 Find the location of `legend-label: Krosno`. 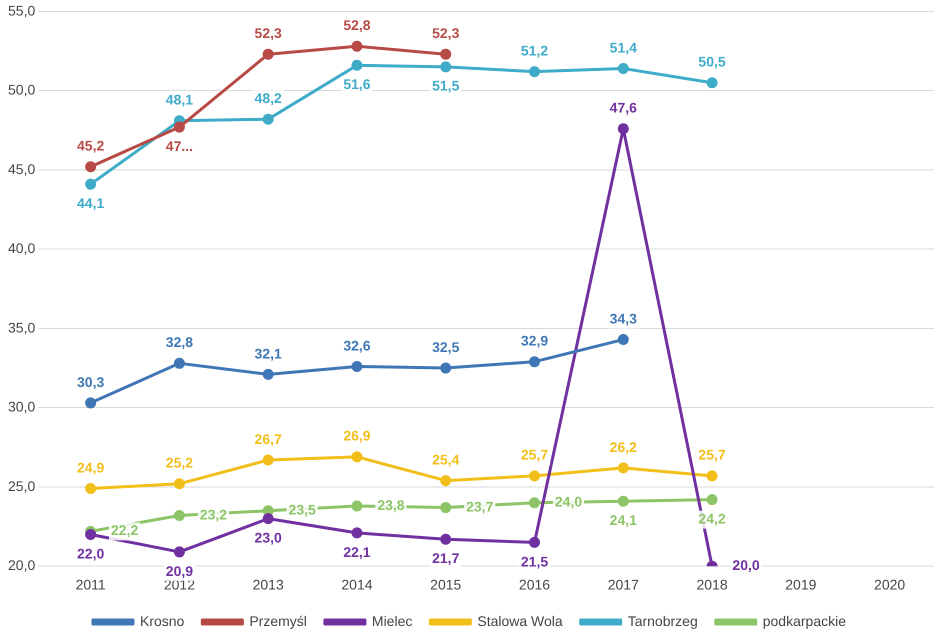

legend-label: Krosno is located at coordinates (162, 620).